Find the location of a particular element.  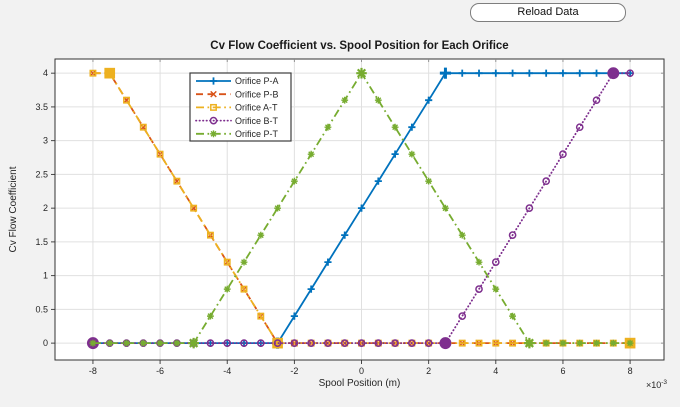

svg-text: -8 is located at coordinates (93, 371).